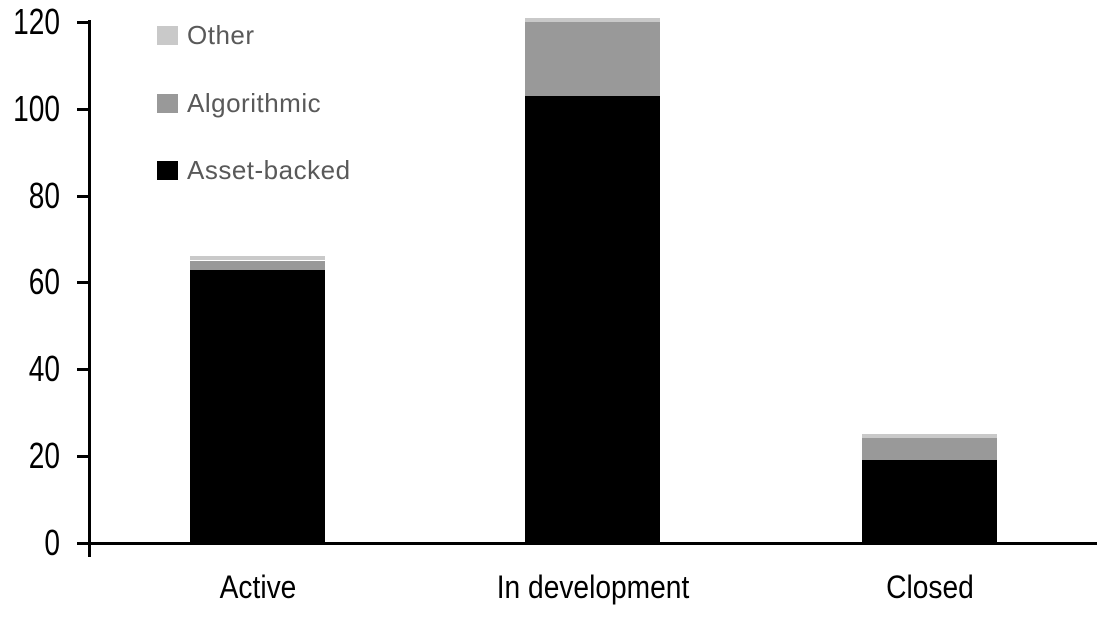 The width and height of the screenshot is (1102, 618). What do you see at coordinates (592, 20) in the screenshot?
I see `bar-segment-other-in-development` at bounding box center [592, 20].